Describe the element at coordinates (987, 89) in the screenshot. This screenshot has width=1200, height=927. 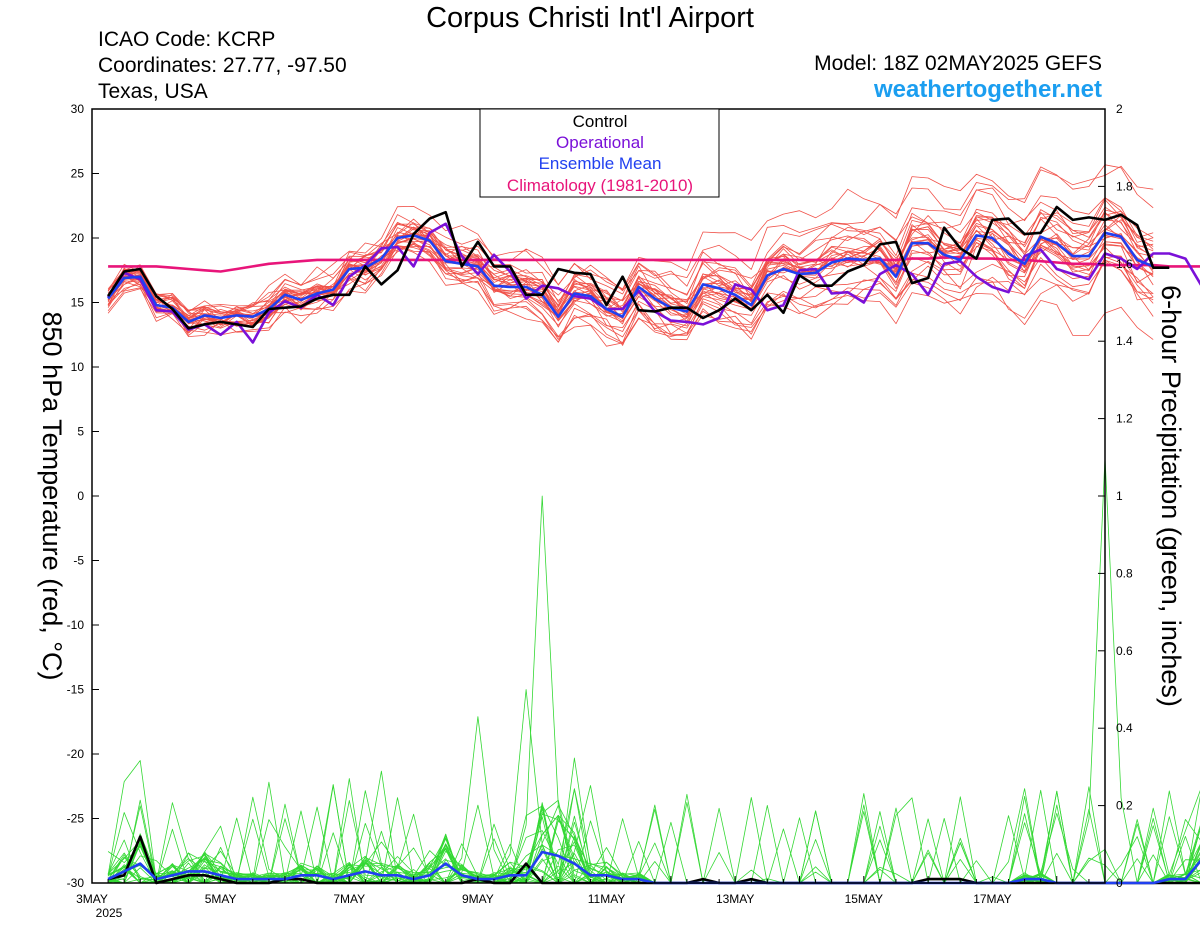
I see `site-link: weathertogether.net` at that location.